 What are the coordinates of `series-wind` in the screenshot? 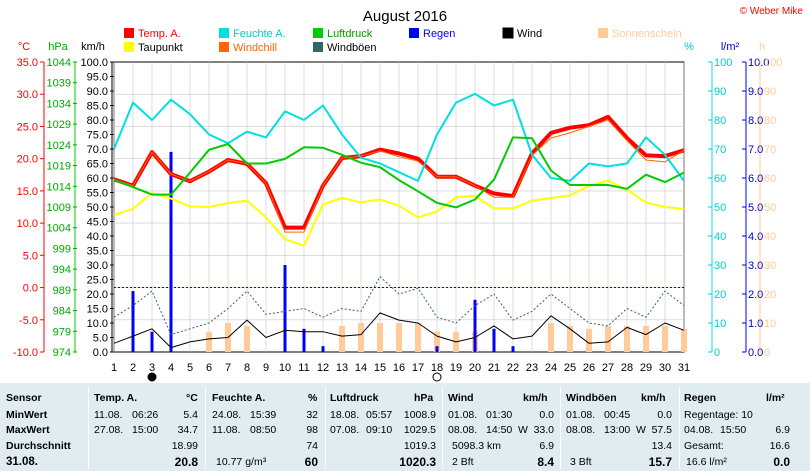 It's located at (399, 330).